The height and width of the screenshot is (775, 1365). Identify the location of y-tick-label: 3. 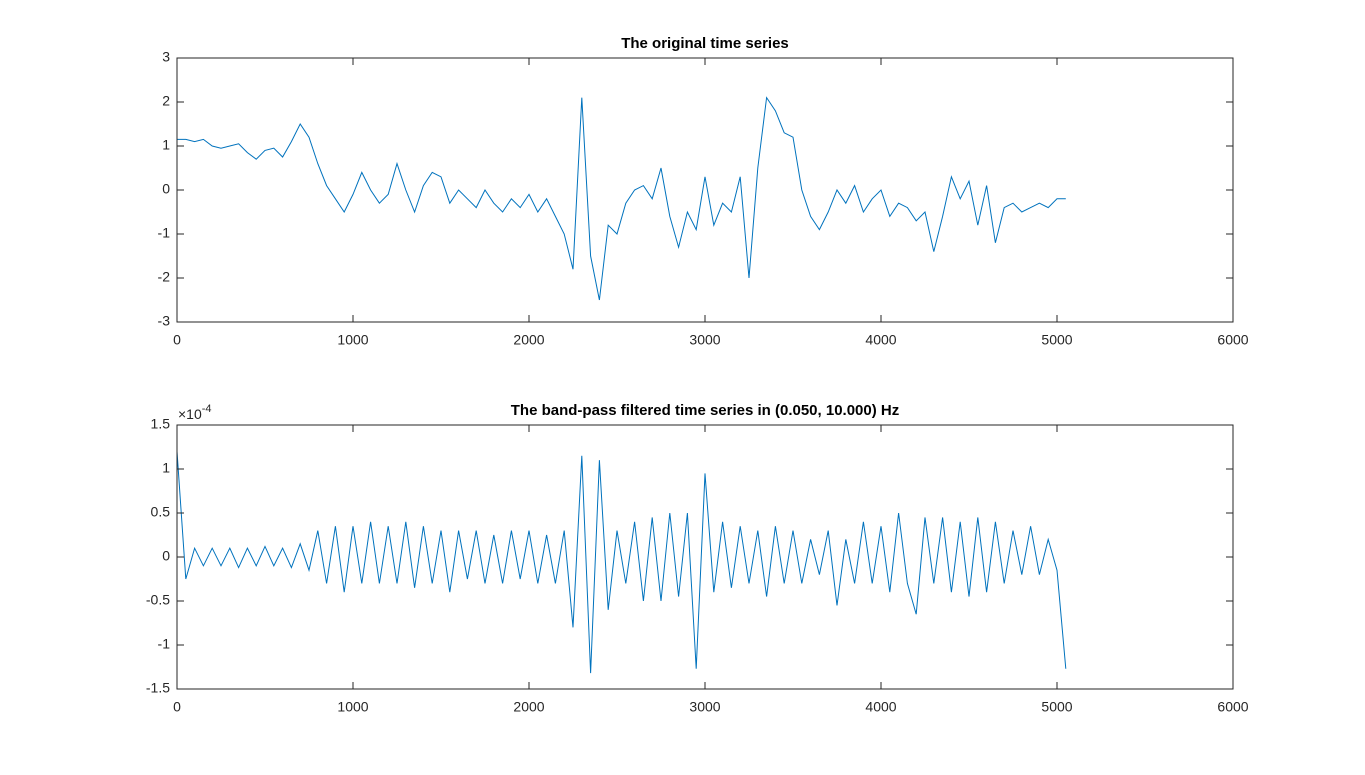
(166, 57).